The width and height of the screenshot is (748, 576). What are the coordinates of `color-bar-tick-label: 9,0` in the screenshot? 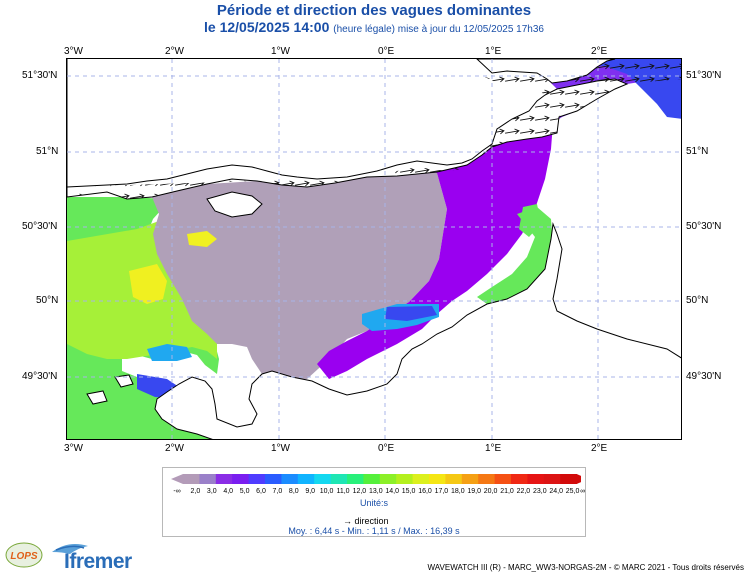 It's located at (310, 491).